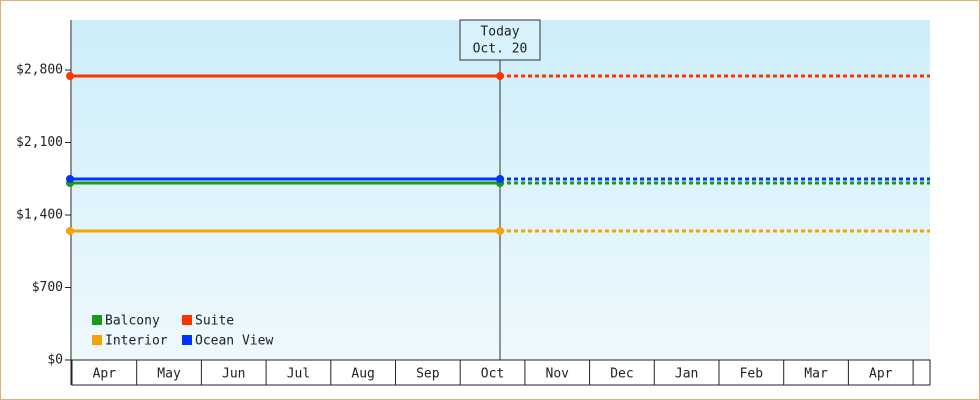  I want to click on y-tick-label: $700, so click(47, 287).